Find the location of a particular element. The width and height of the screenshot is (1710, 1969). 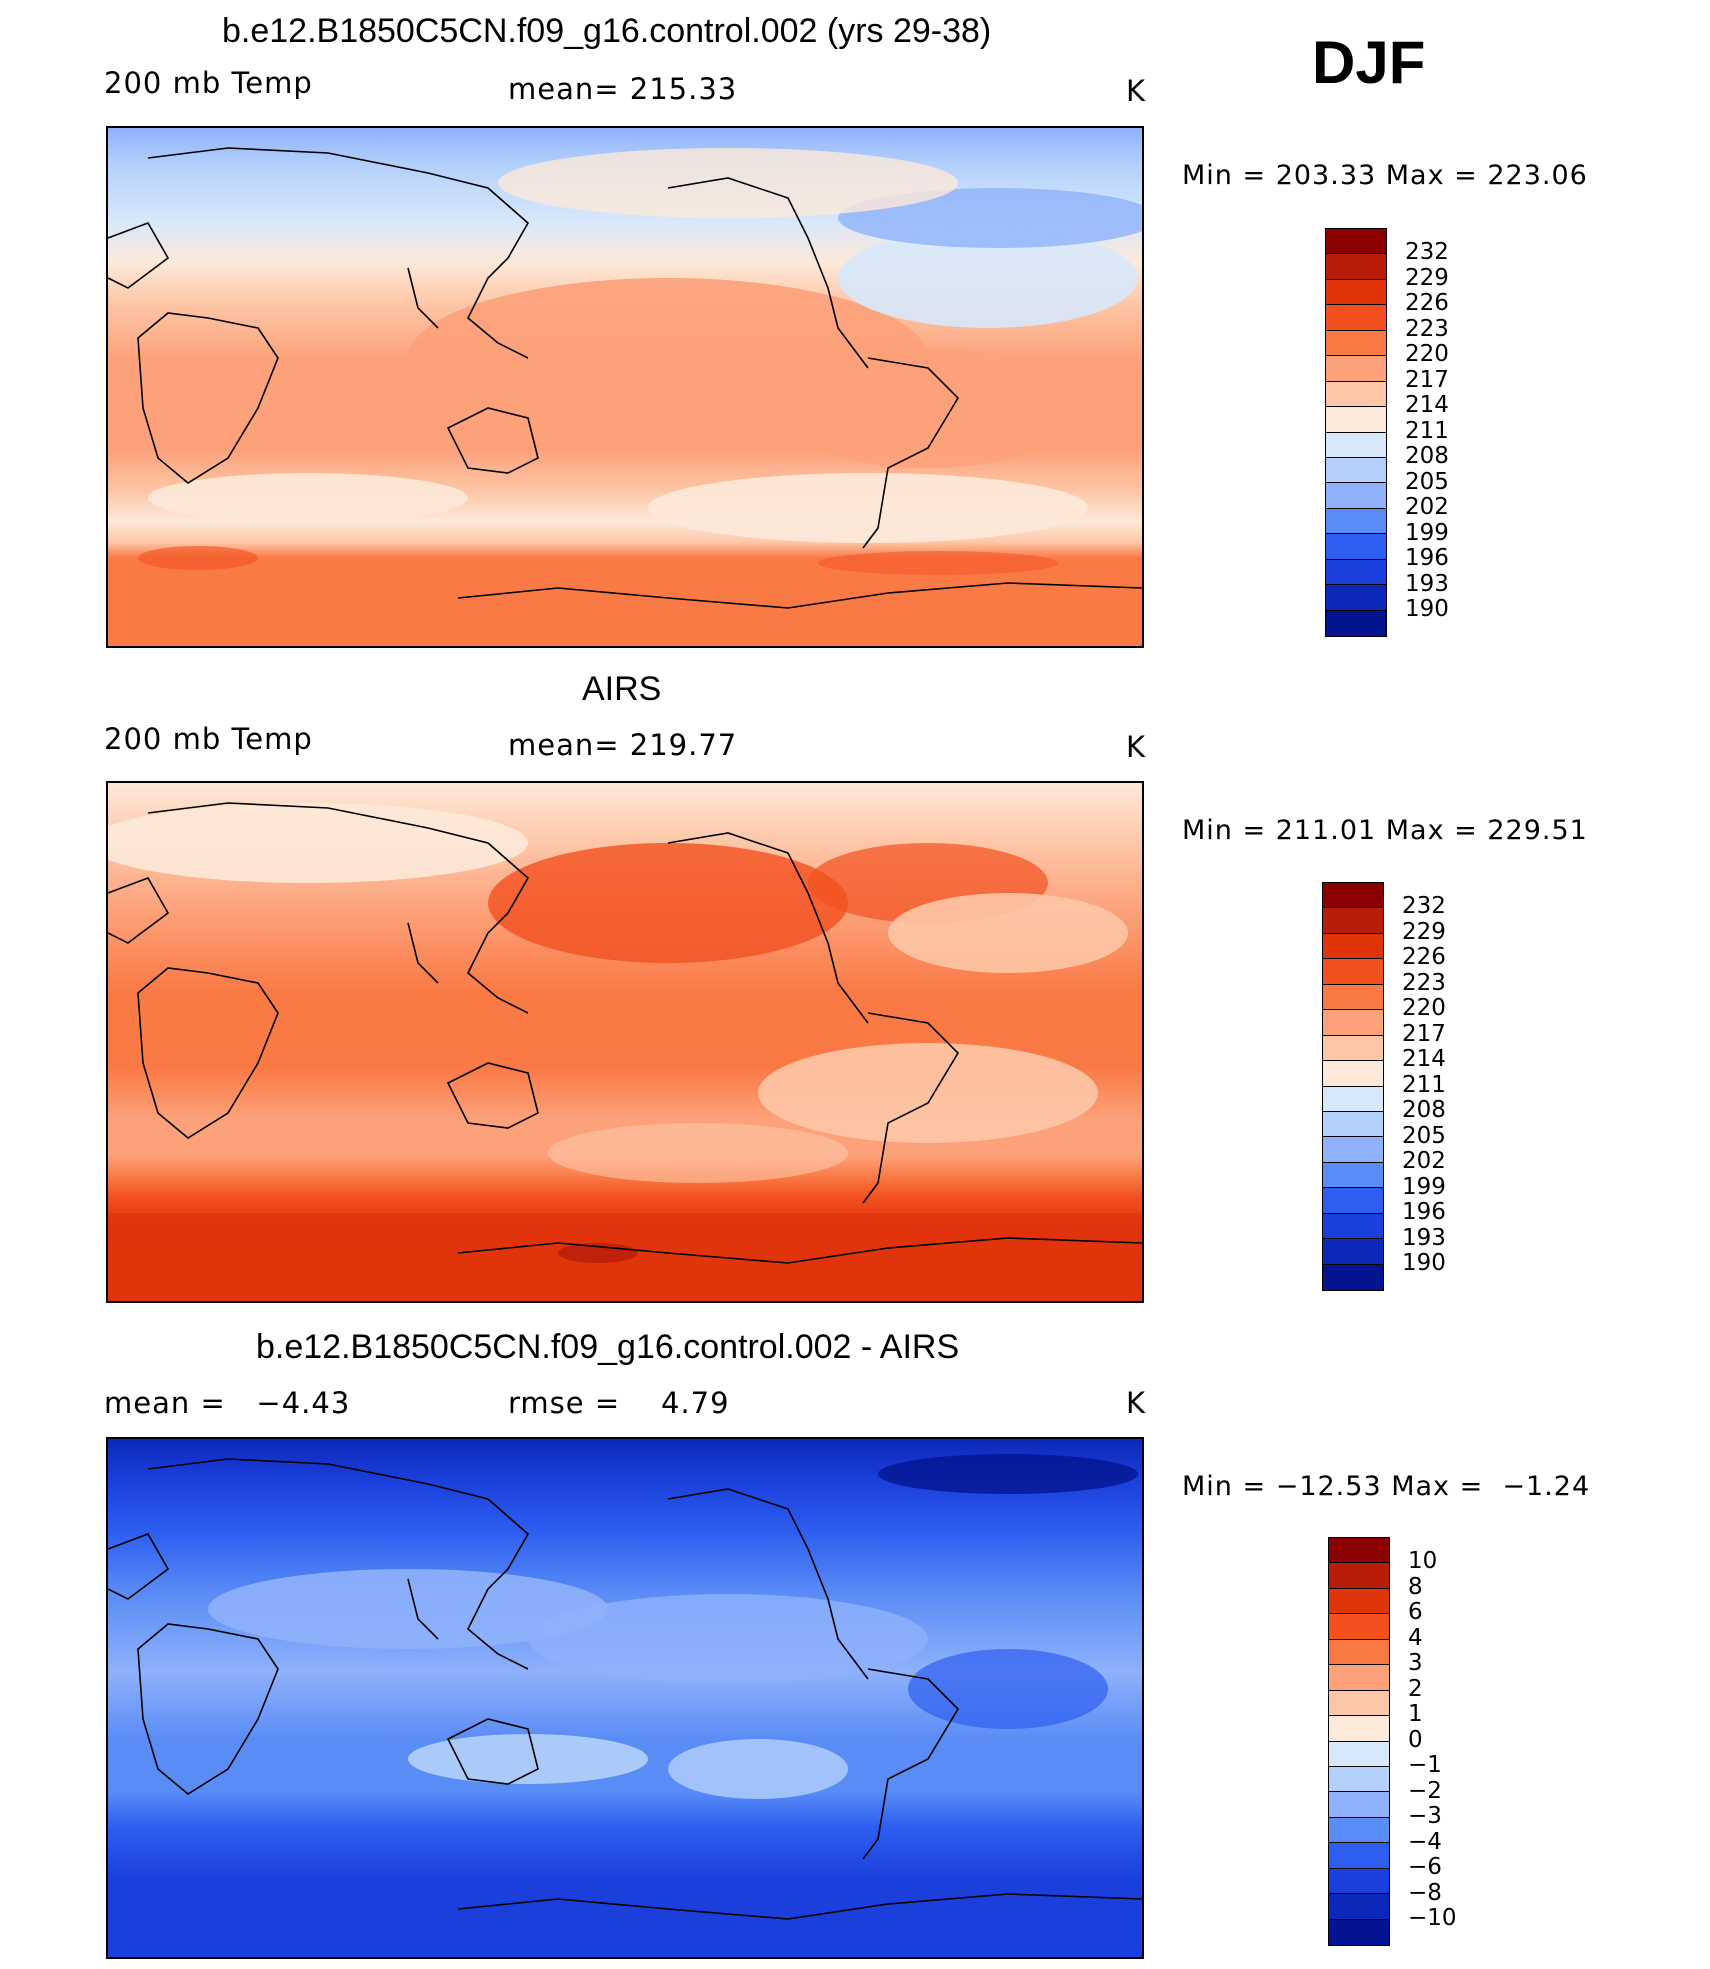

diff-cb-label: 6 is located at coordinates (1415, 1612).